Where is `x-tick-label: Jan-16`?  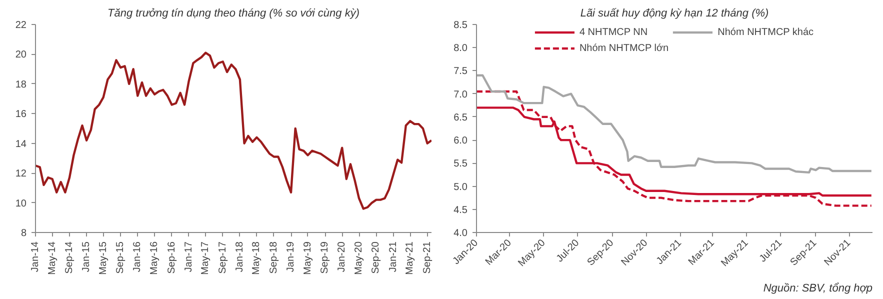
x-tick-label: Jan-16 is located at coordinates (138, 256).